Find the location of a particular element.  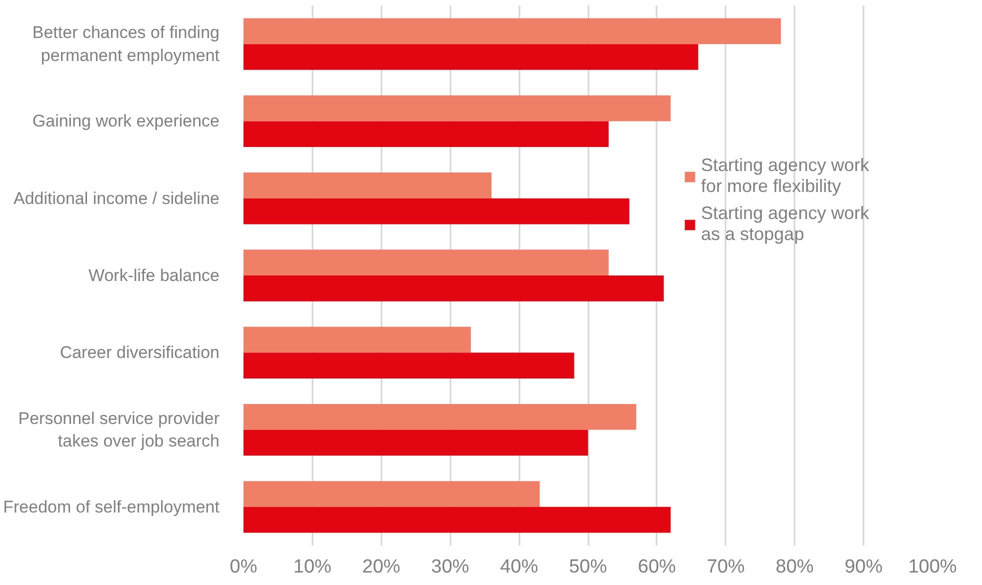

legend-label: Starting agency work as a stopgap is located at coordinates (785, 224).